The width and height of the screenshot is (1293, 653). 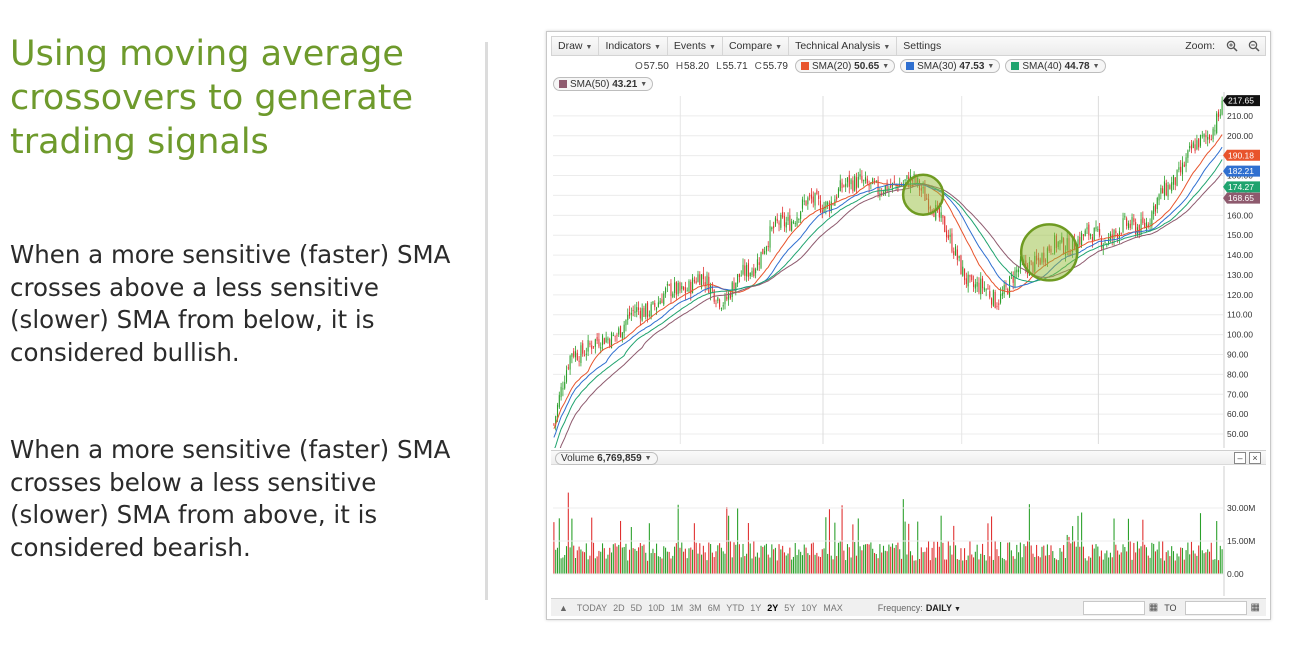 What do you see at coordinates (1055, 66) in the screenshot?
I see `sma40-pill: SMA(40) 44.78 ▼` at bounding box center [1055, 66].